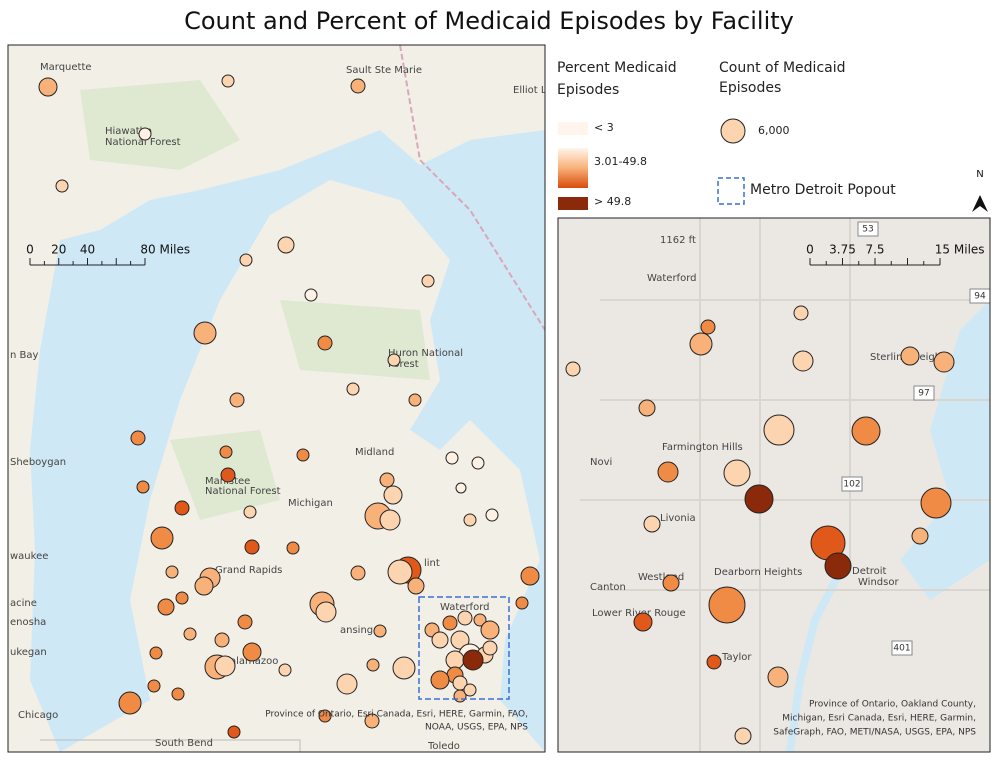 The width and height of the screenshot is (999, 770). Describe the element at coordinates (678, 240) in the screenshot. I see `place-label: 1162 ft` at that location.